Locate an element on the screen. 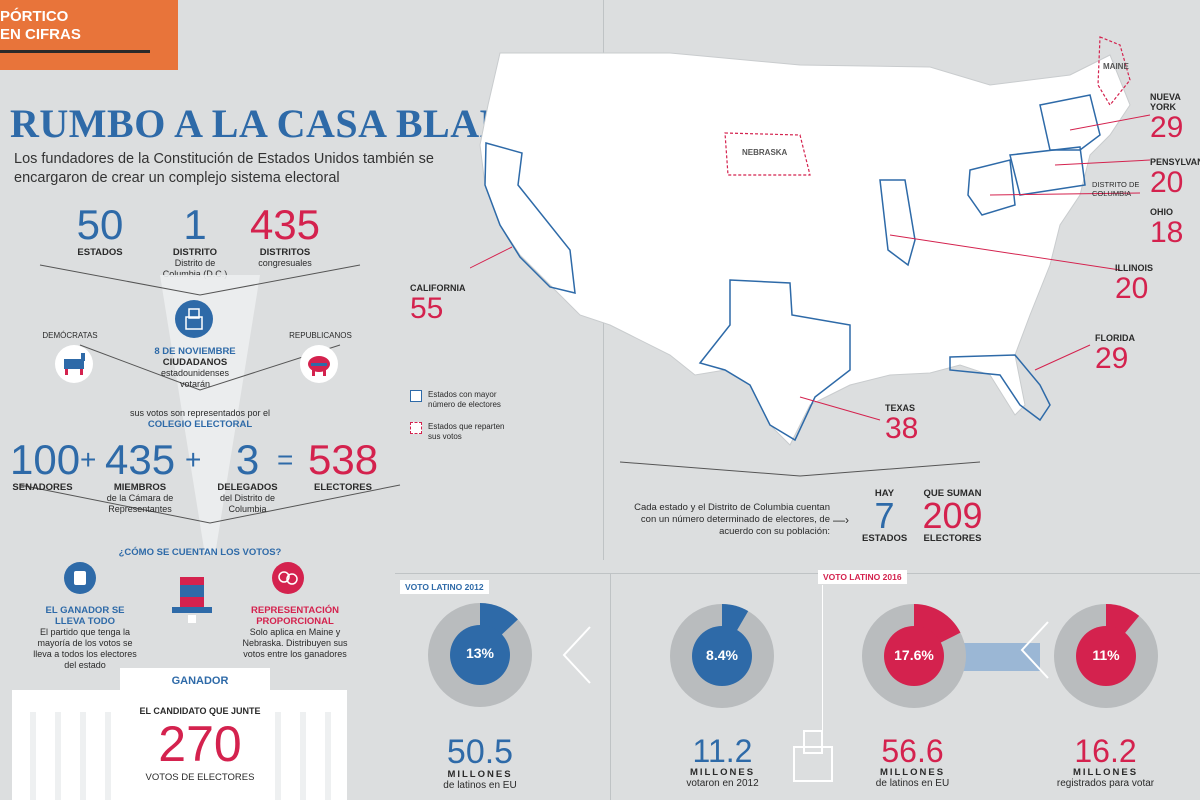  distrito-label: DISTRITO is located at coordinates (195, 252).